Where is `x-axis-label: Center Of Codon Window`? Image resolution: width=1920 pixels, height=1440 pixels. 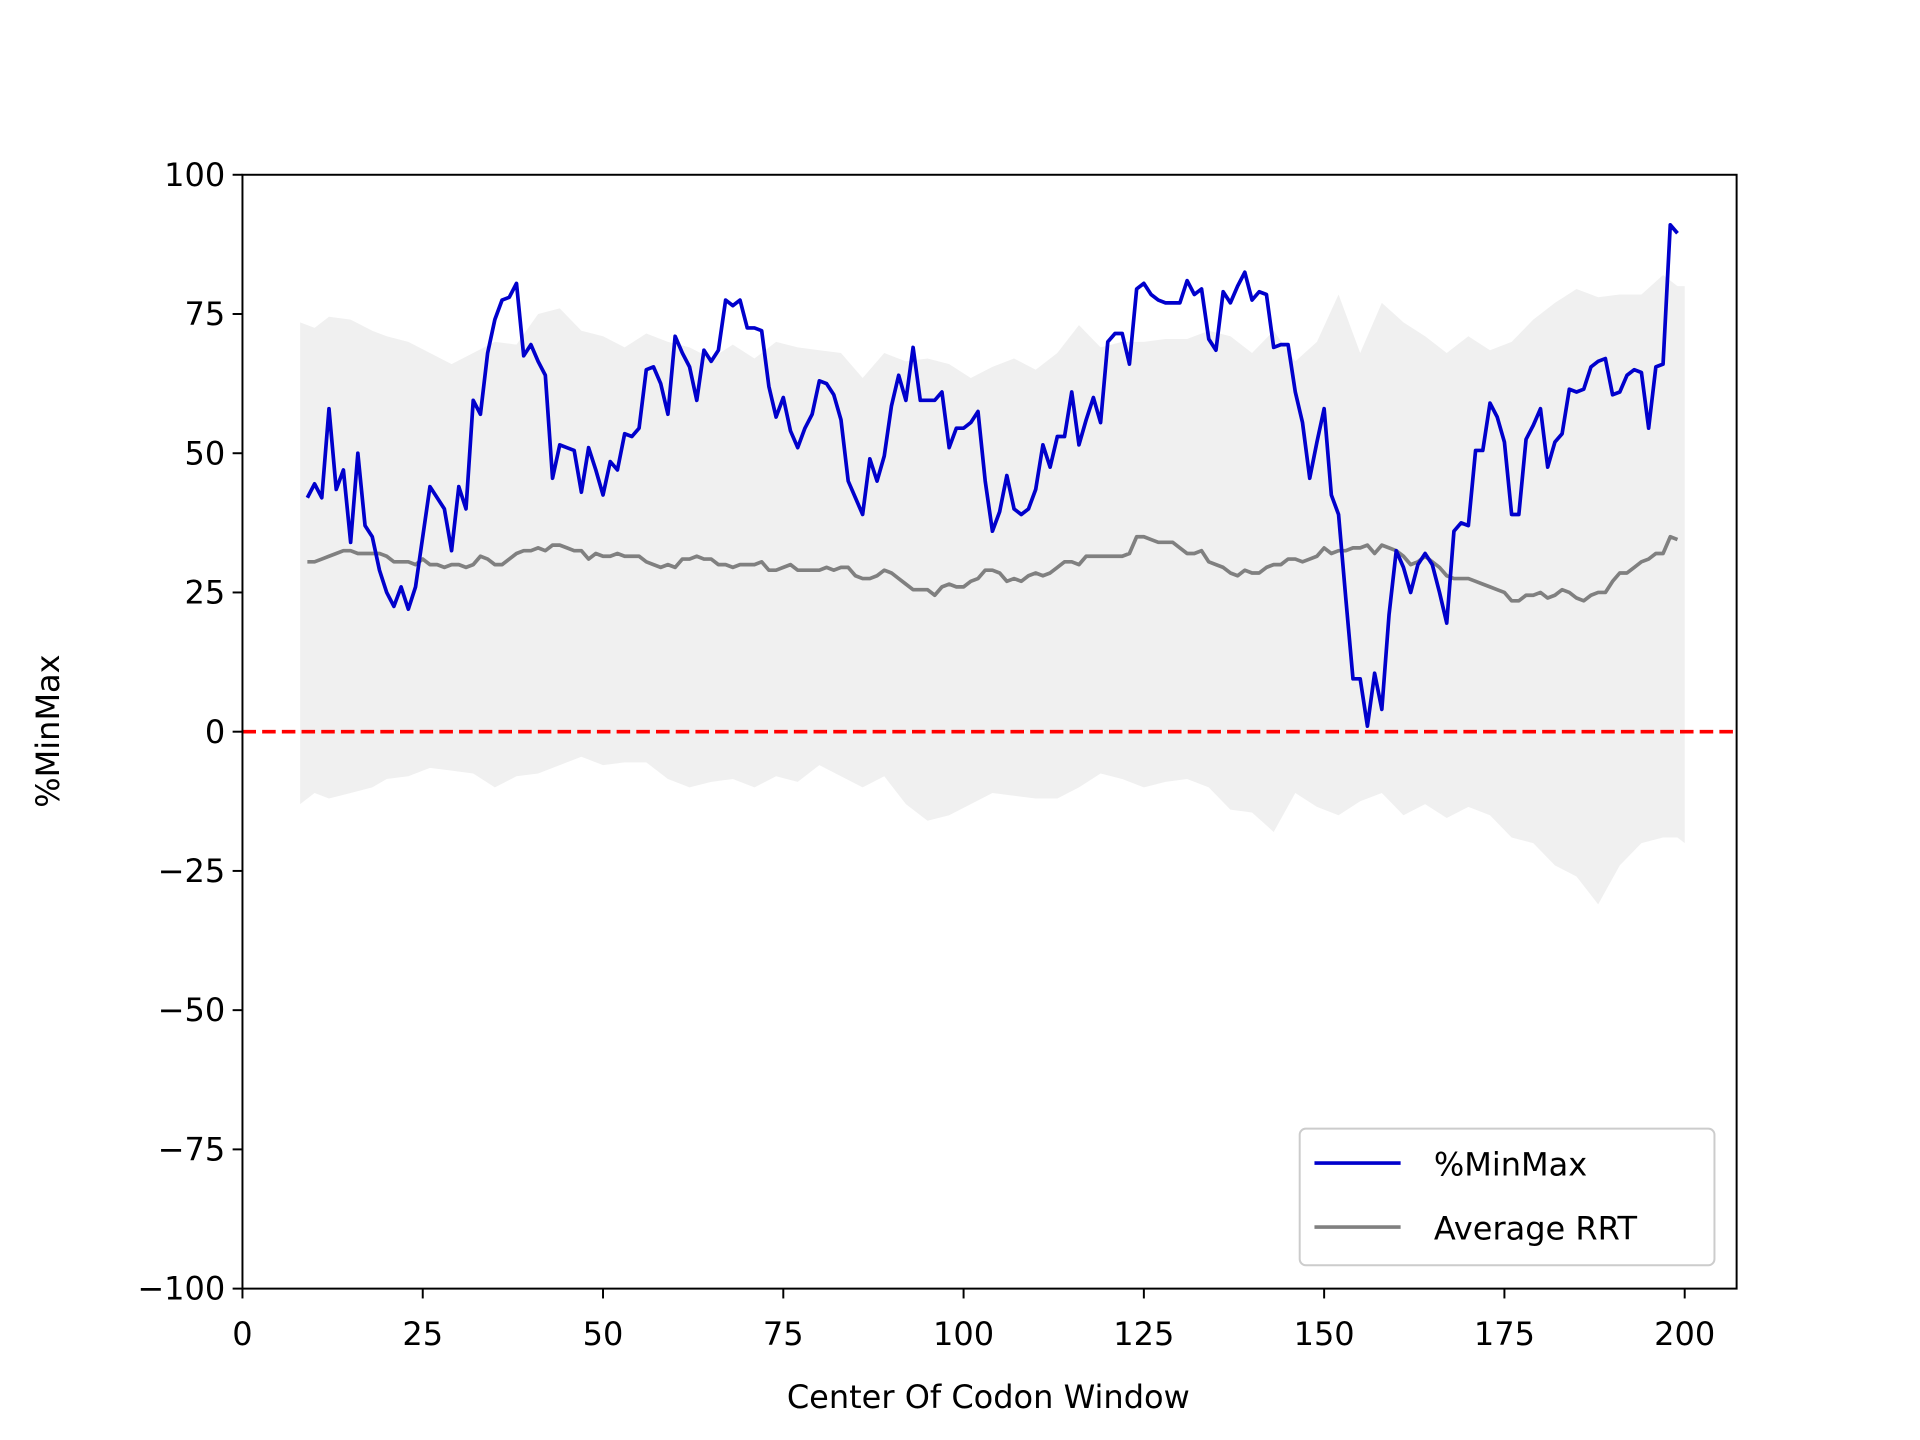
x-axis-label: Center Of Codon Window is located at coordinates (988, 1397).